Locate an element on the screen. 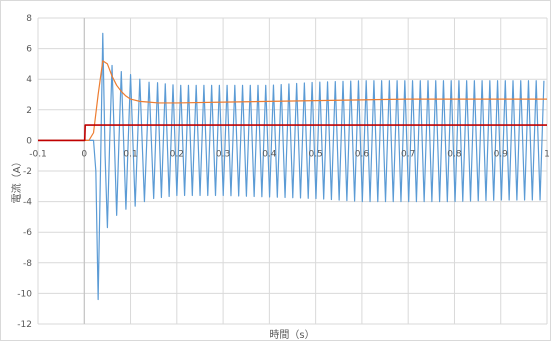  x-tick-label: 0.5 is located at coordinates (315, 154).